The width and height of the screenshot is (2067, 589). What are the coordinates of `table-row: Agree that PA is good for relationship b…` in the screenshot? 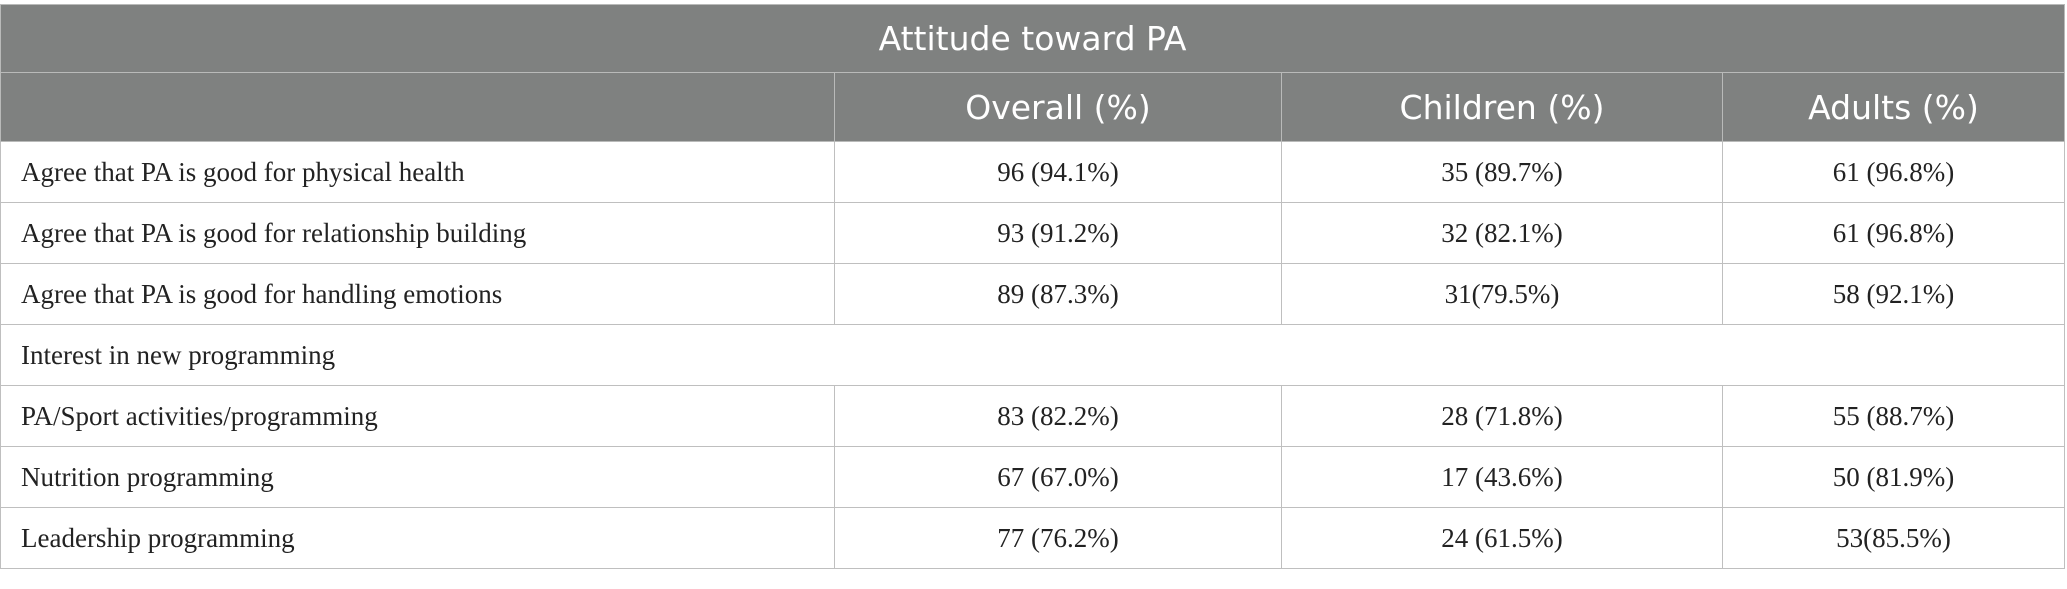 It's located at (1033, 233).